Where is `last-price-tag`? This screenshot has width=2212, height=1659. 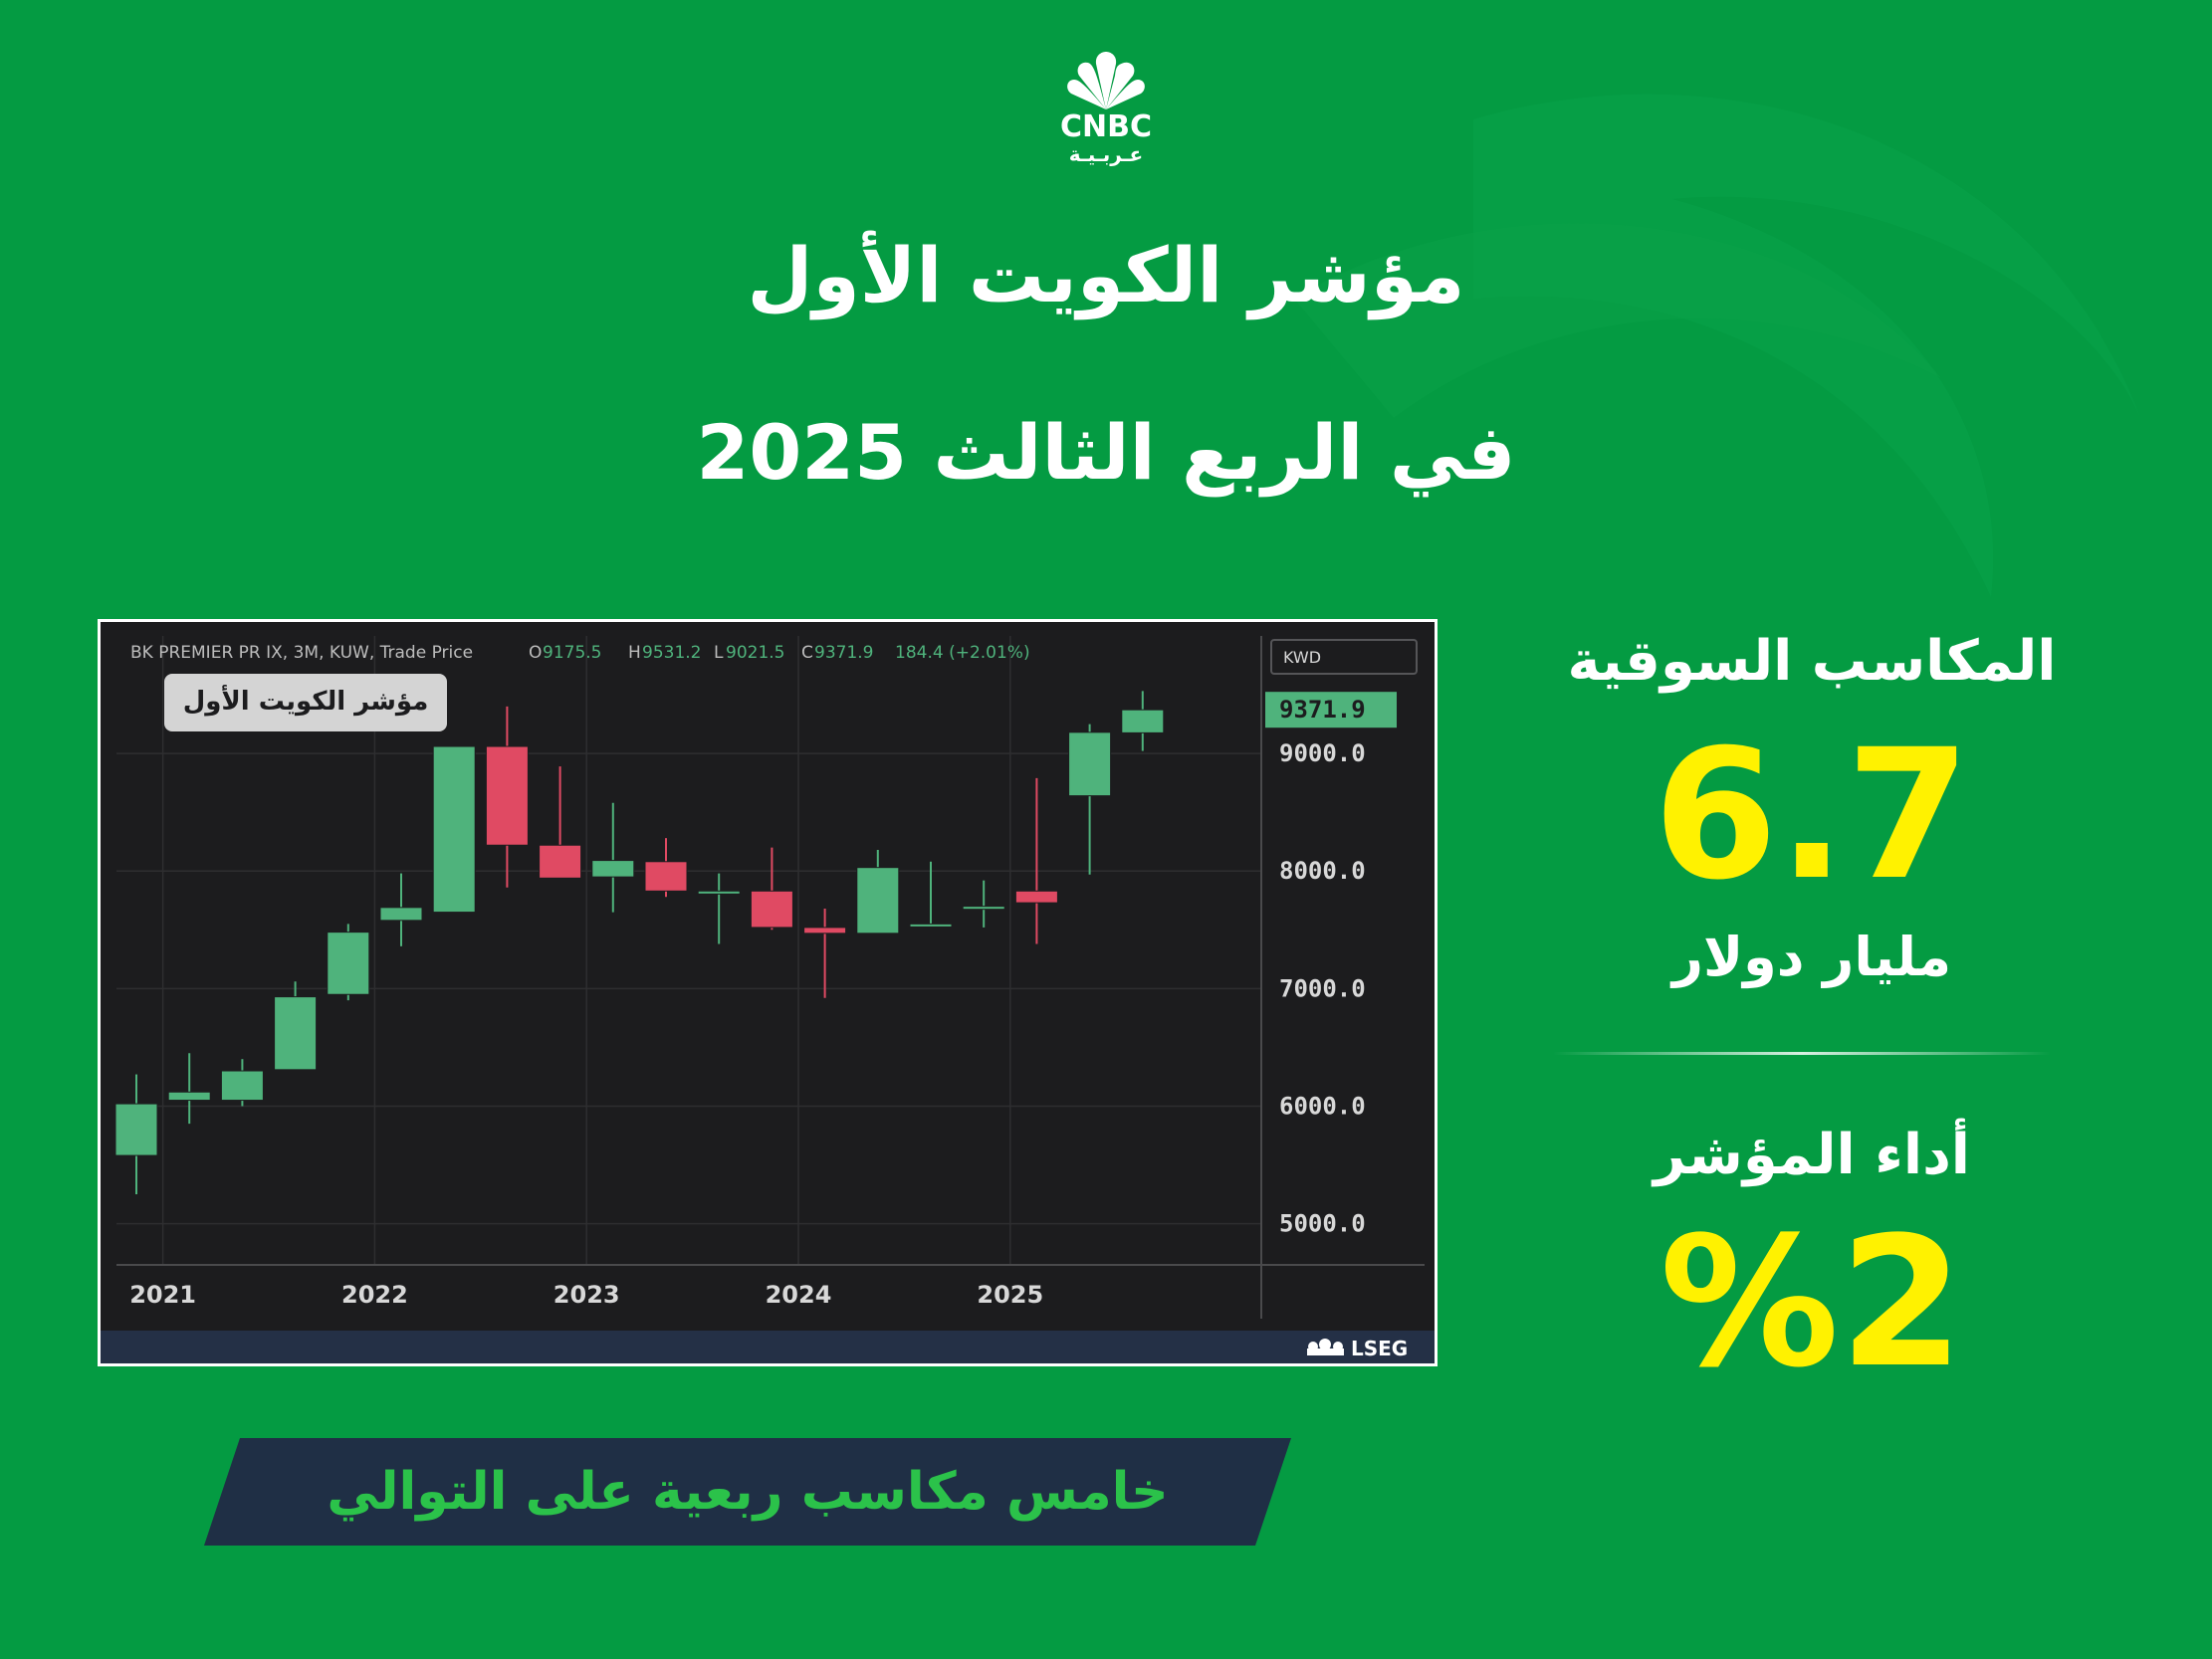 last-price-tag is located at coordinates (1331, 710).